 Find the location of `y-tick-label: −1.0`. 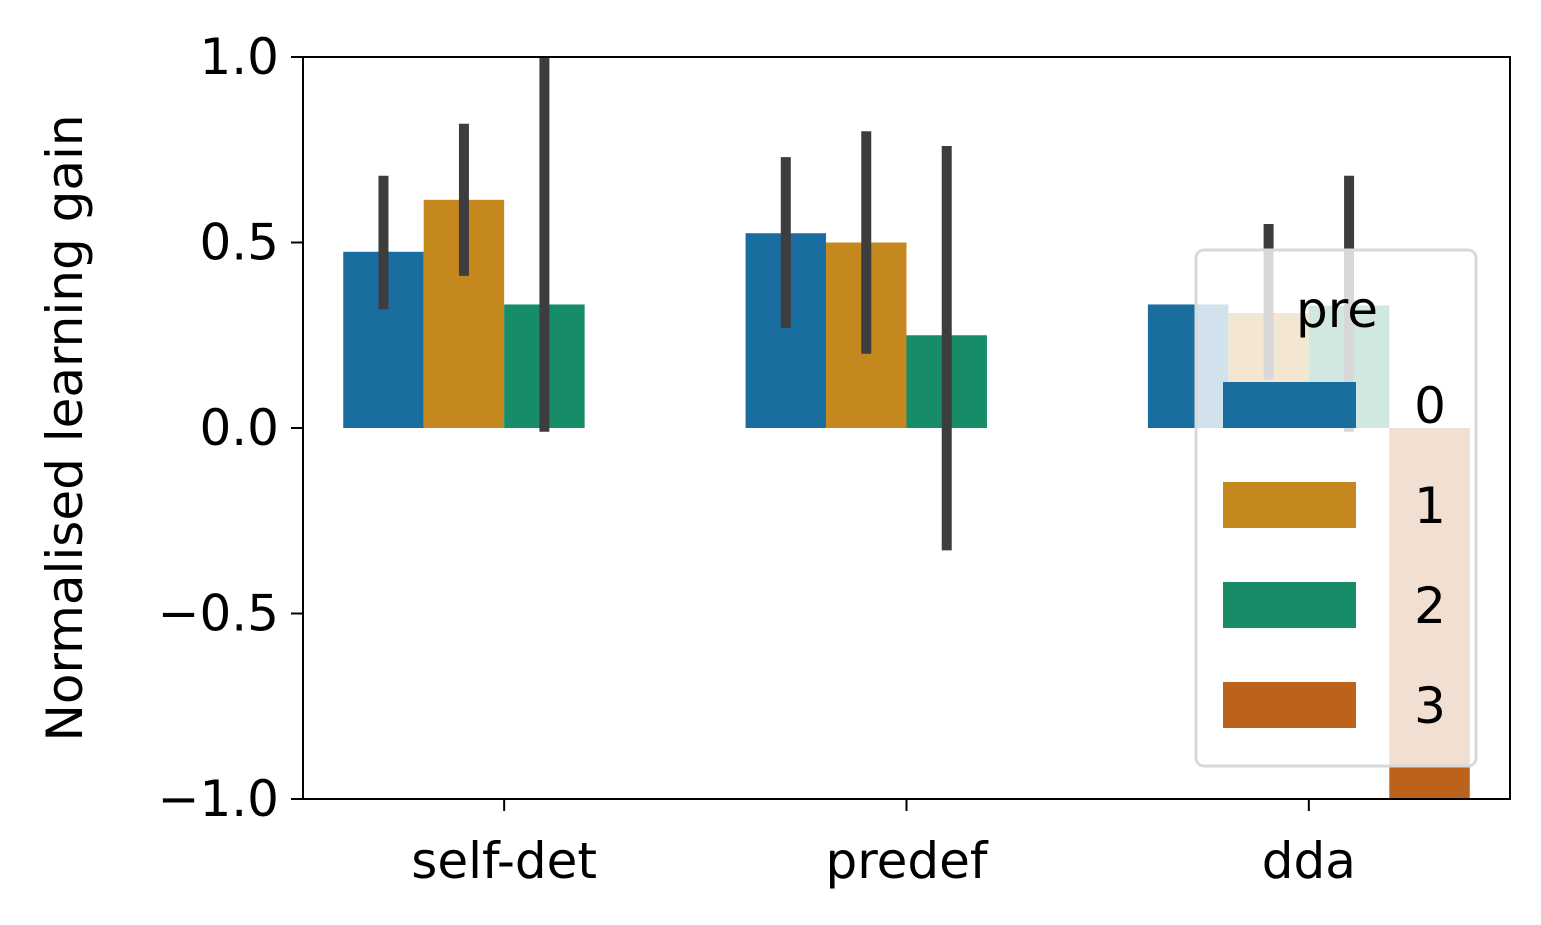

y-tick-label: −1.0 is located at coordinates (218, 799).